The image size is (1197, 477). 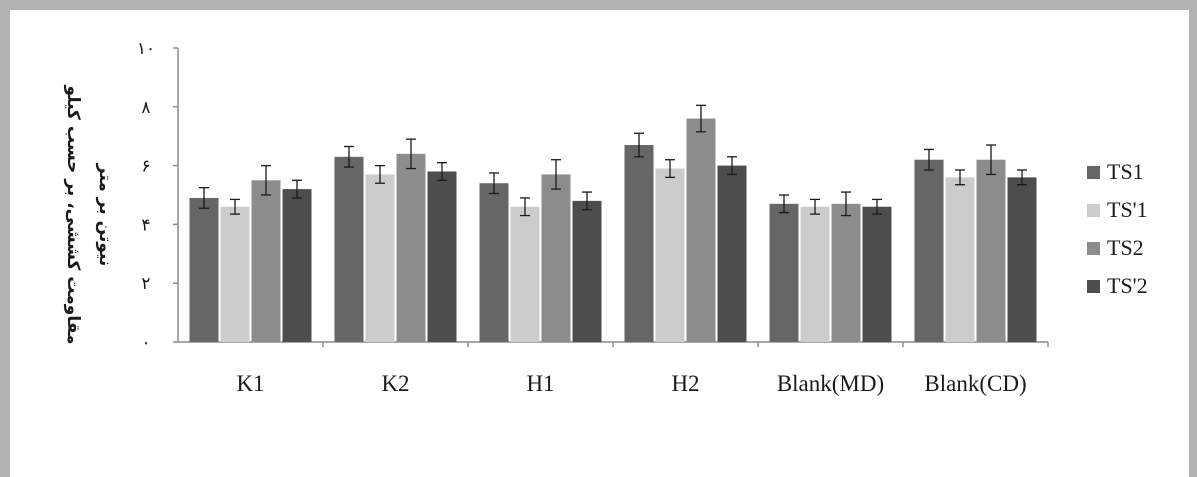 What do you see at coordinates (830, 383) in the screenshot?
I see `x-category-label: Blank(MD)` at bounding box center [830, 383].